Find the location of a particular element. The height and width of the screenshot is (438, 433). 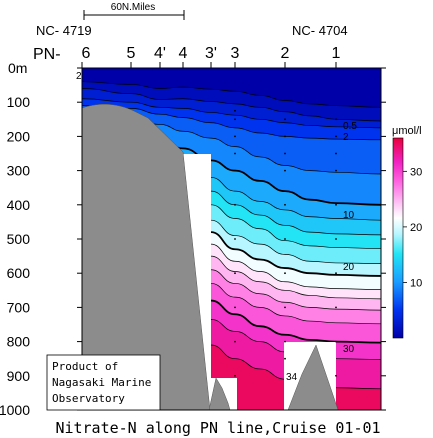

station-label: 3 is located at coordinates (235, 53).